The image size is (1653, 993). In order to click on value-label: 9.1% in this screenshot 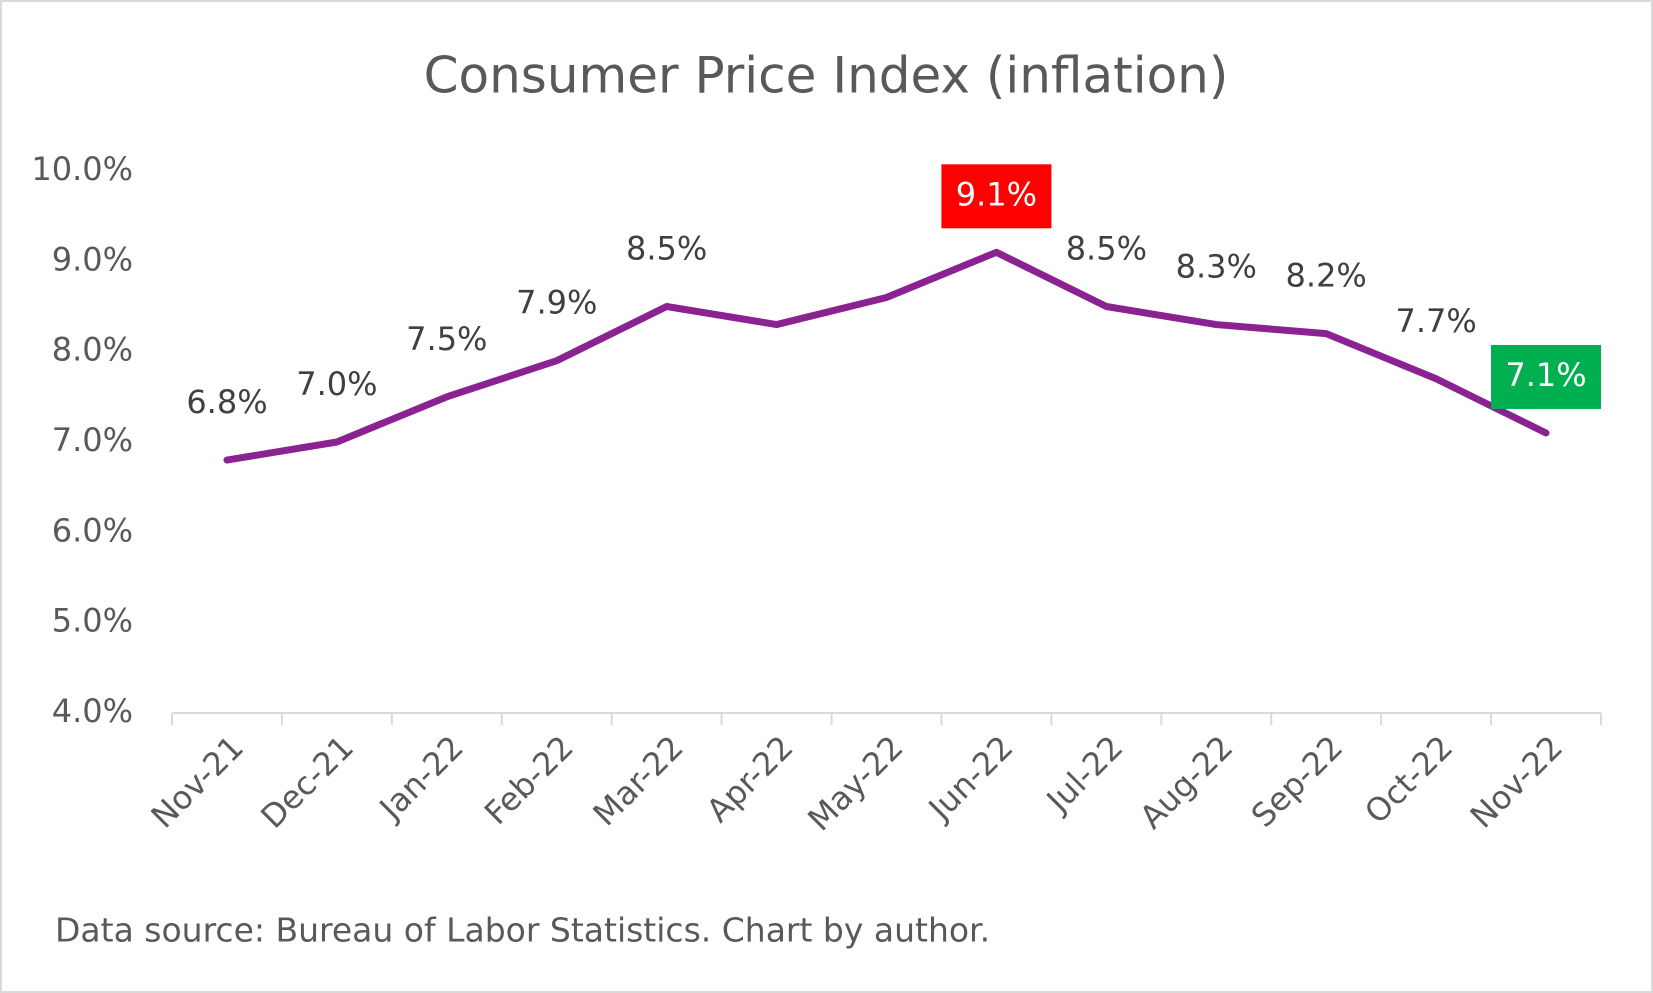, I will do `click(996, 194)`.